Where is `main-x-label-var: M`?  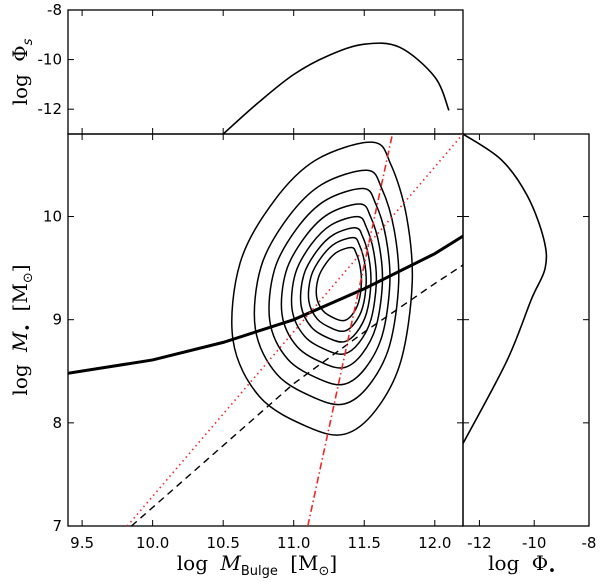
main-x-label-var: M is located at coordinates (230, 563).